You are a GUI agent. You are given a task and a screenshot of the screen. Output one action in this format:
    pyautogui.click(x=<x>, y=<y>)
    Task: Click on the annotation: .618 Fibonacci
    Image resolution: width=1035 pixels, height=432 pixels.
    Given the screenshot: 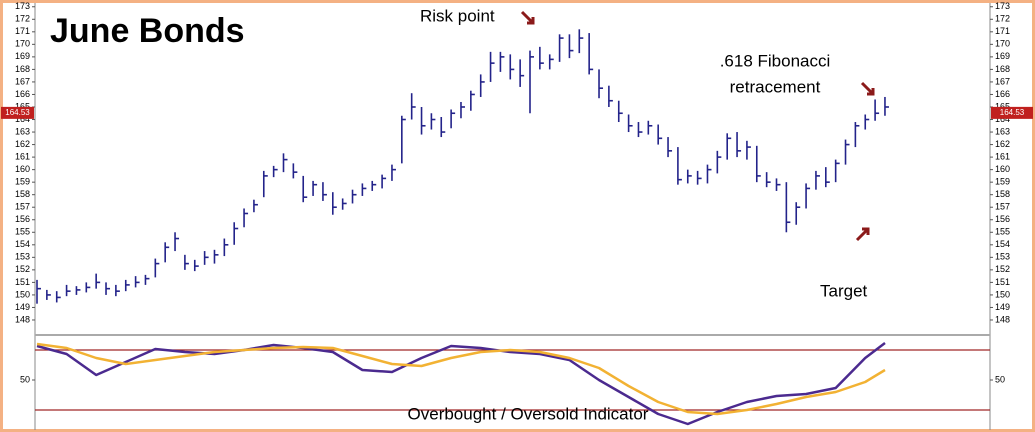 What is the action you would take?
    pyautogui.click(x=775, y=60)
    